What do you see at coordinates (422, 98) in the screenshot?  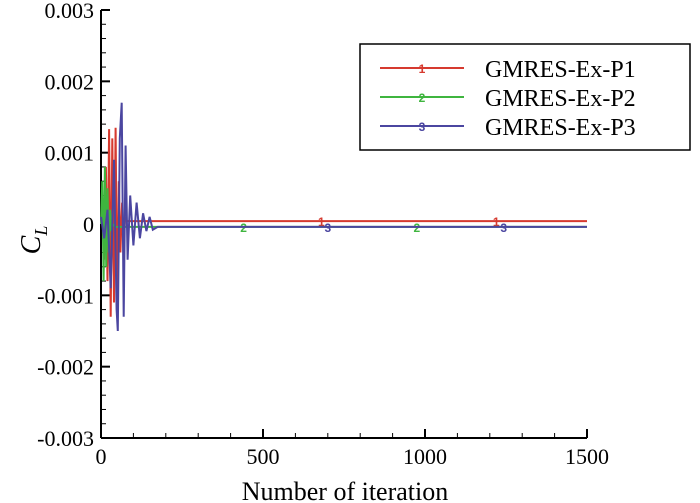 I see `legend-symbol-2: 2` at bounding box center [422, 98].